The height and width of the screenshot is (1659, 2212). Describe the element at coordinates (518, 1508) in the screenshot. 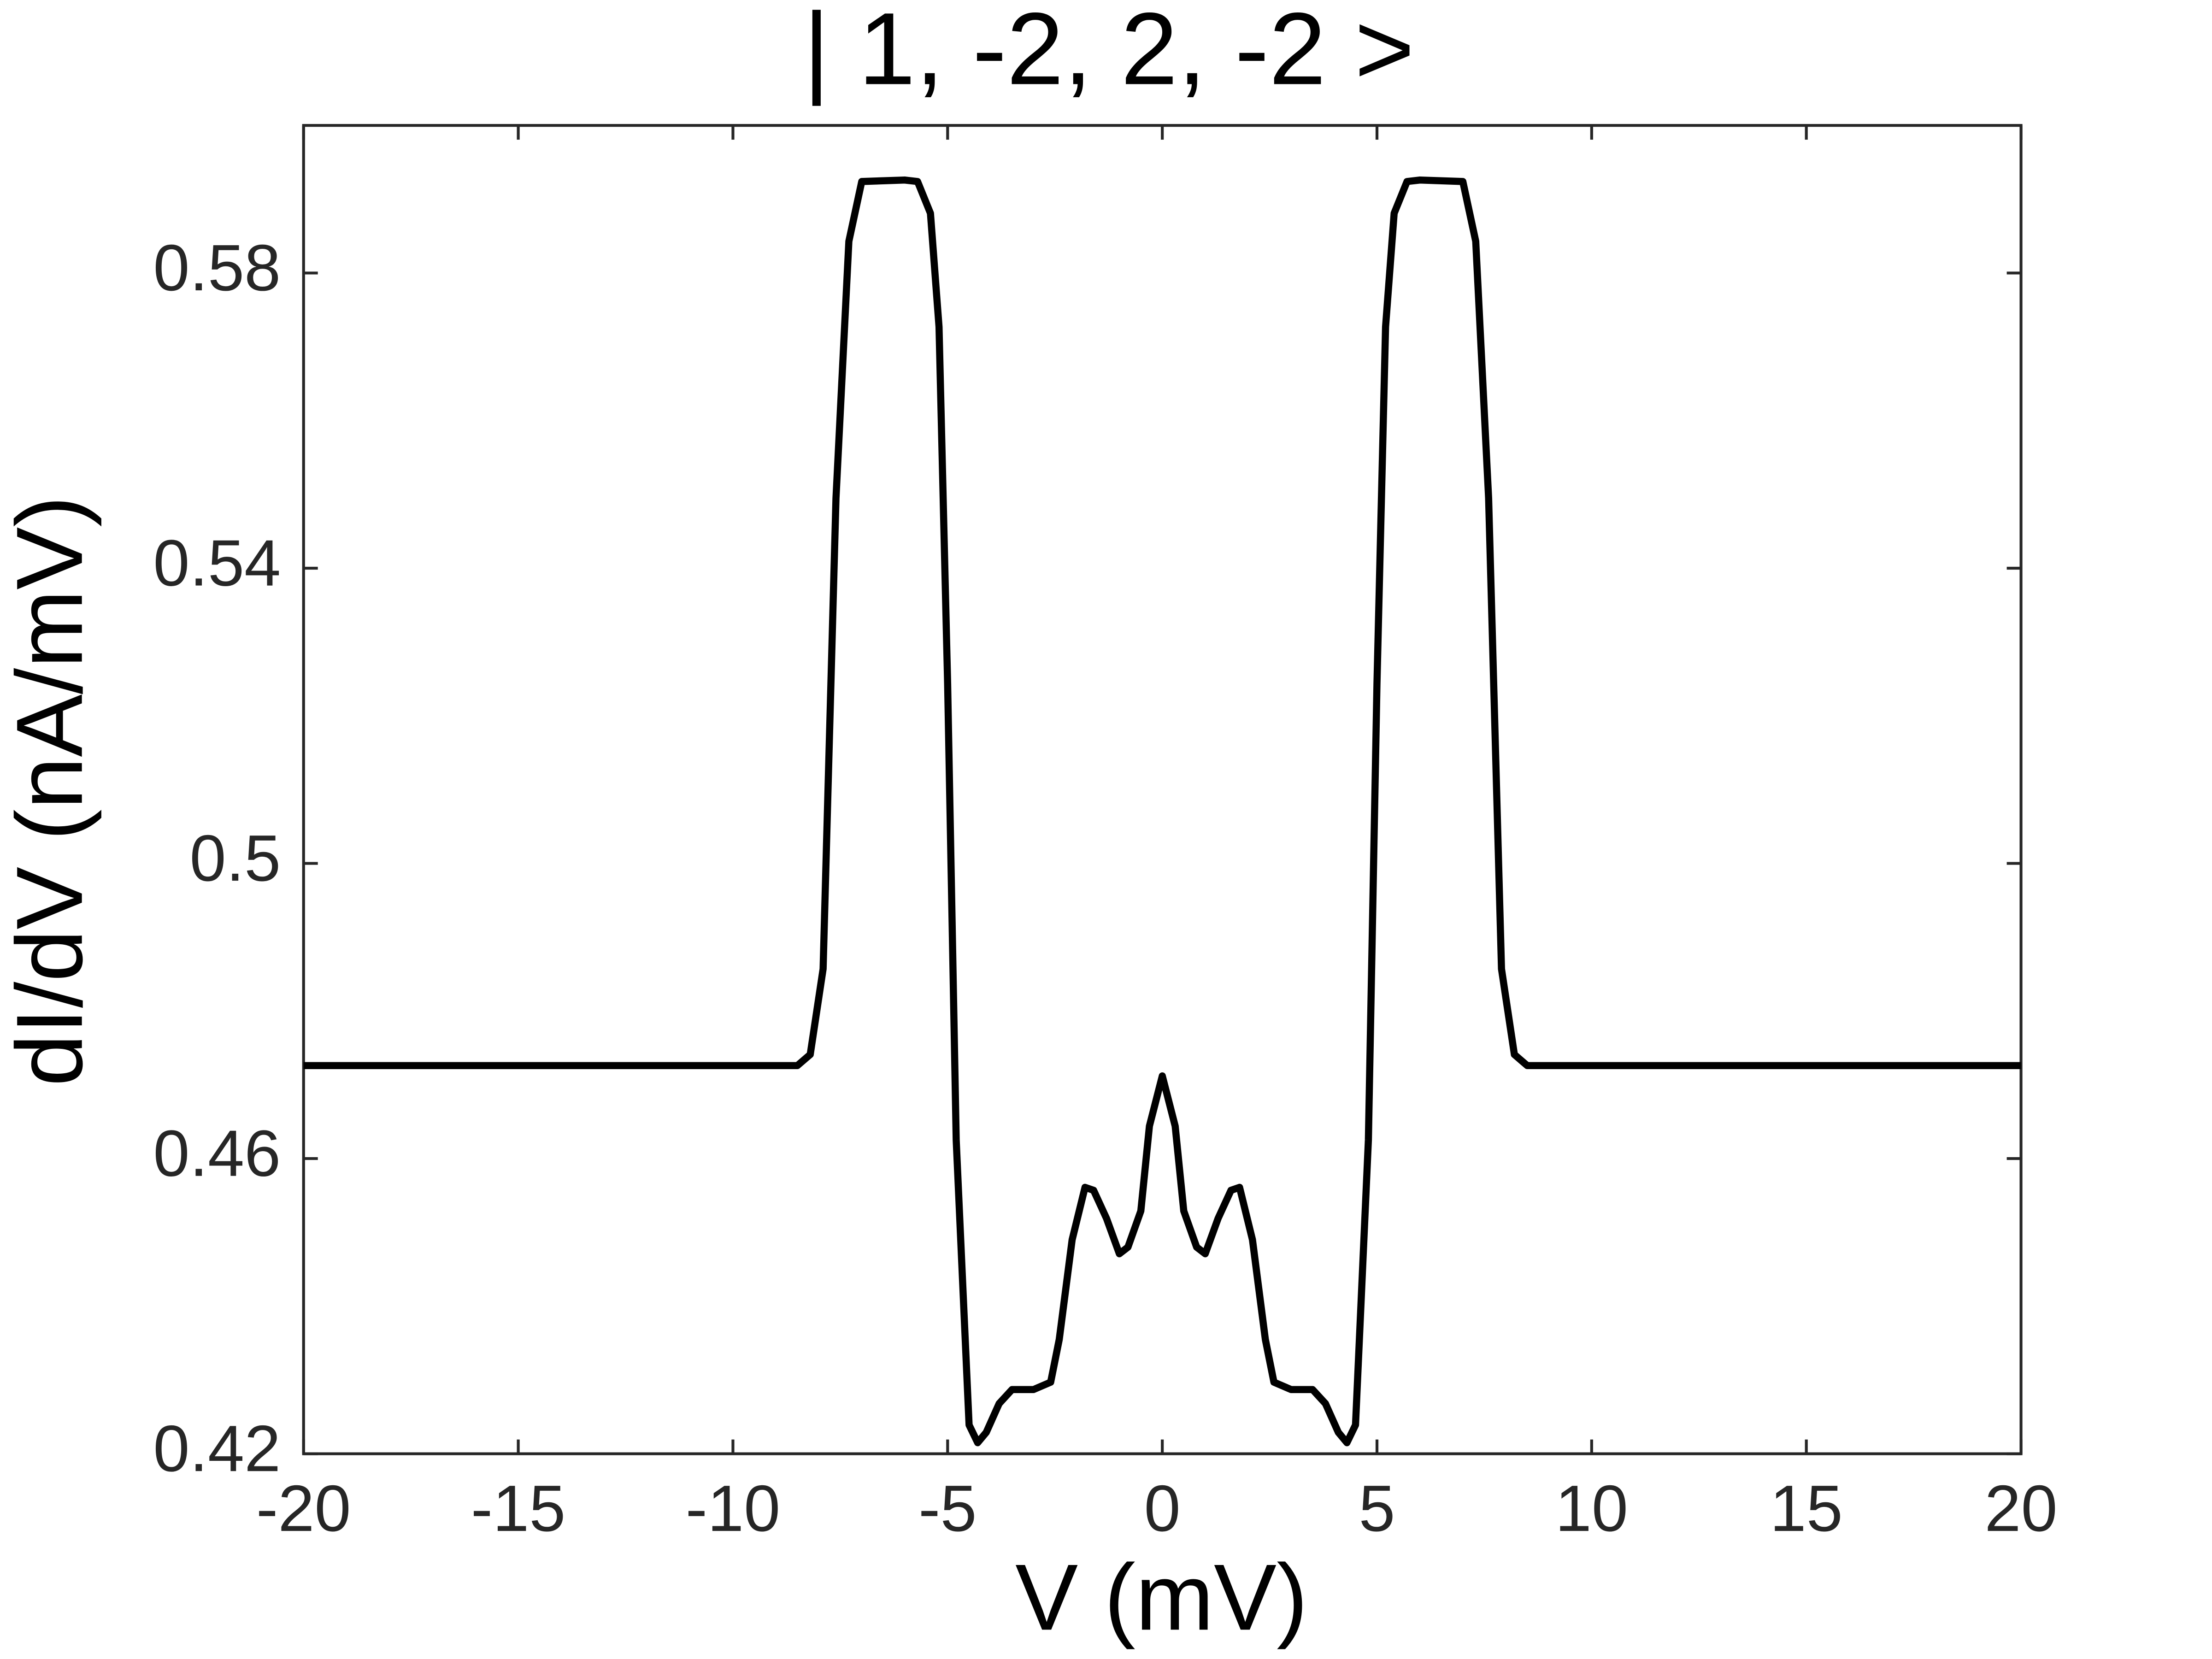

I see `x-tick-label: -15` at that location.